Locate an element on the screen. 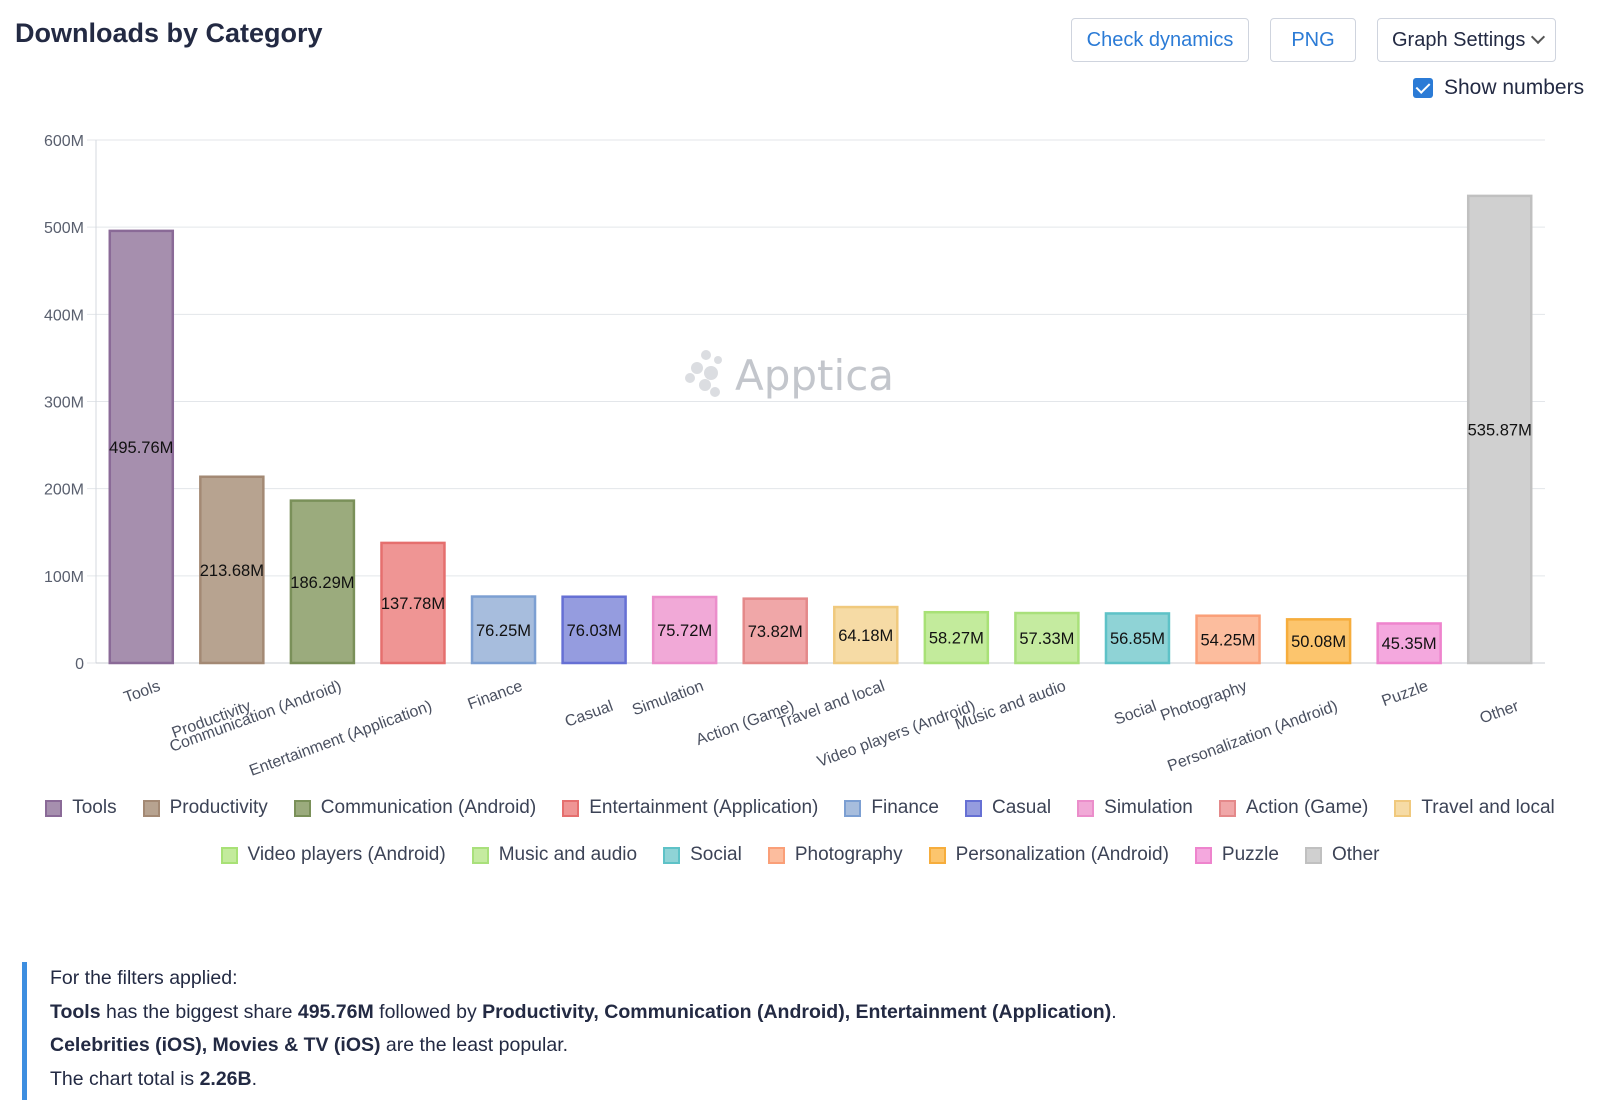 This screenshot has height=1106, width=1600. summary-line: For the filters applied: is located at coordinates (144, 978).